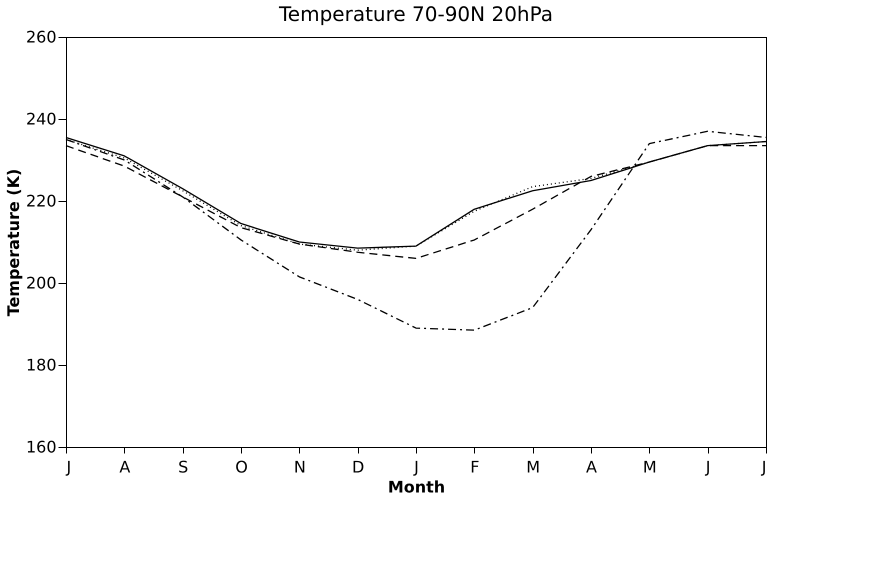  What do you see at coordinates (41, 447) in the screenshot?
I see `y-tick-label: 160` at bounding box center [41, 447].